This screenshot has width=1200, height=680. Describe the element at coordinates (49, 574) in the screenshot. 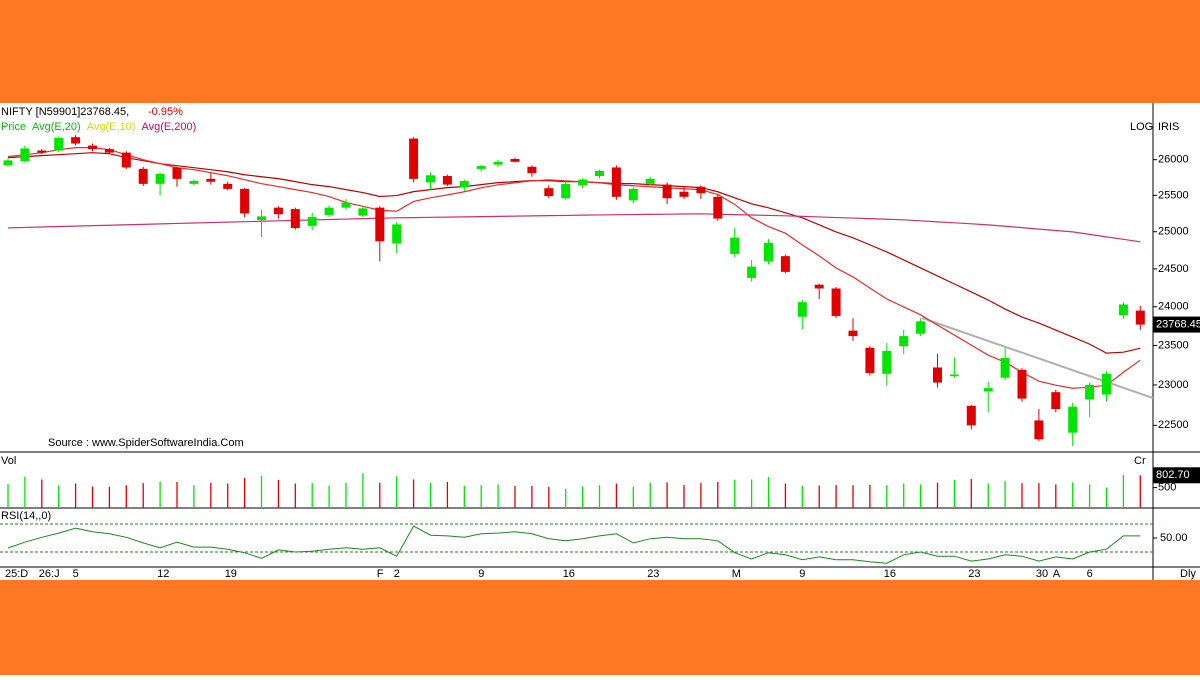

I see `x-tick-label: 26:J` at that location.